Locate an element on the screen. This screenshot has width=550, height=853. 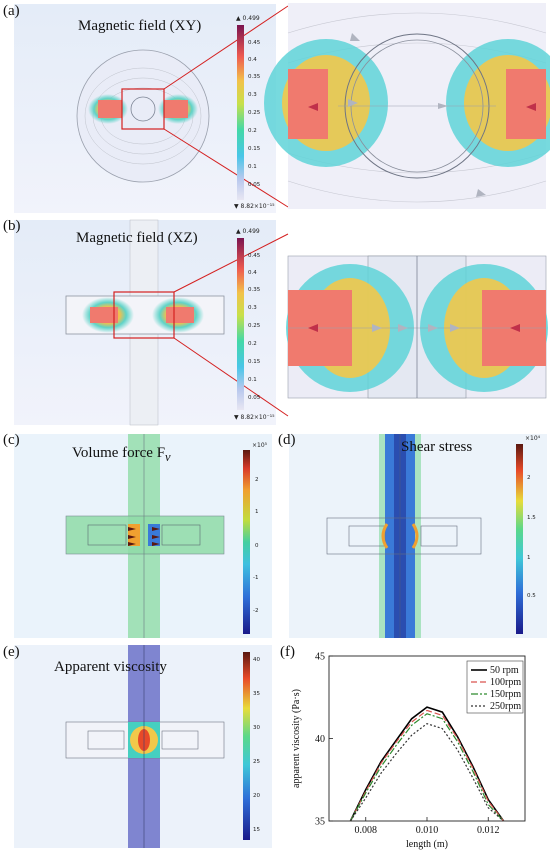
colorbar-tick: 15 is located at coordinates (256, 830).